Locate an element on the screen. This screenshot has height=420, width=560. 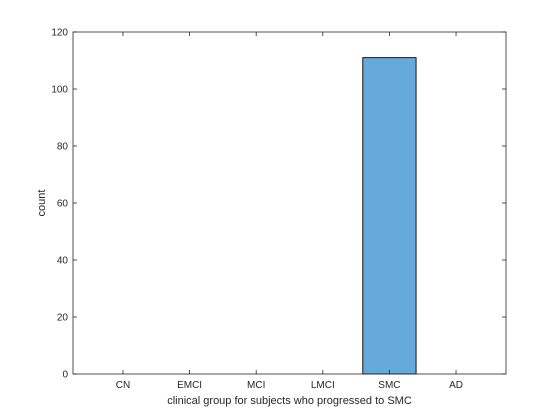
y-tick-label: 120 is located at coordinates (59, 33).